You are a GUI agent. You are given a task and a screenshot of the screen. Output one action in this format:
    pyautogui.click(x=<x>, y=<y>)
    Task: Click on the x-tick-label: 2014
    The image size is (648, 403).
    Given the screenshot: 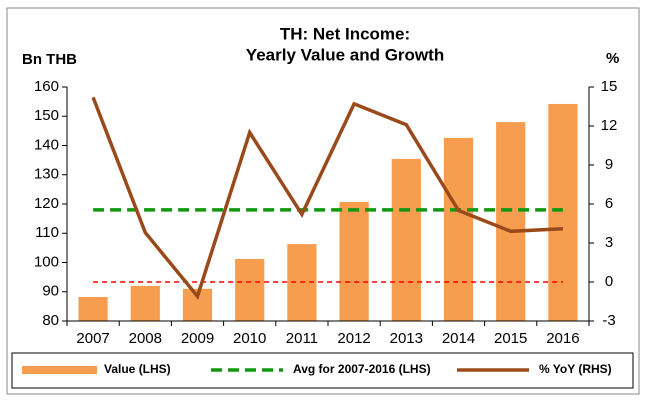 What is the action you would take?
    pyautogui.click(x=458, y=338)
    